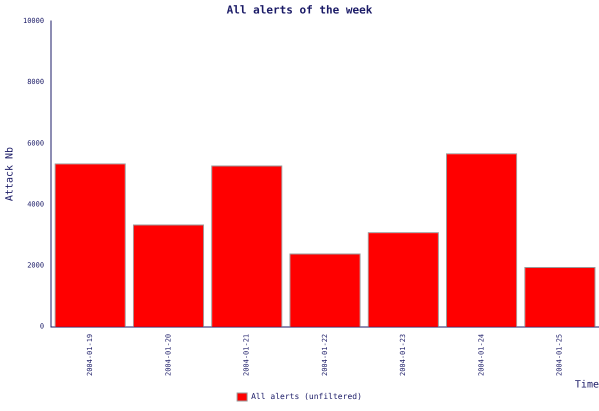 The image size is (599, 411). Describe the element at coordinates (10, 174) in the screenshot. I see `y-axis-title: Attack Nb` at that location.